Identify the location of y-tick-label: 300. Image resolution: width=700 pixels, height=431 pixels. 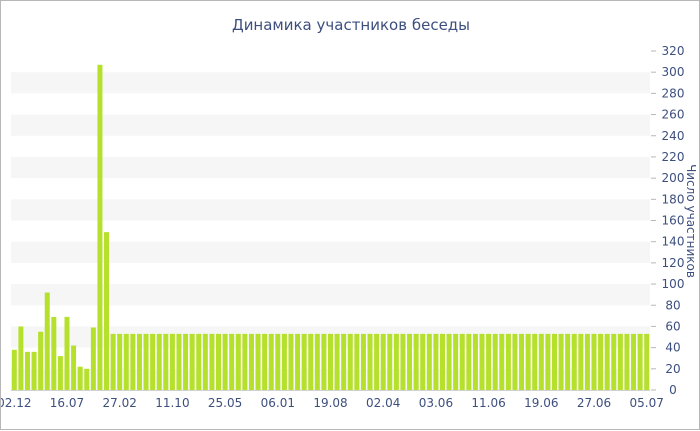
(673, 72).